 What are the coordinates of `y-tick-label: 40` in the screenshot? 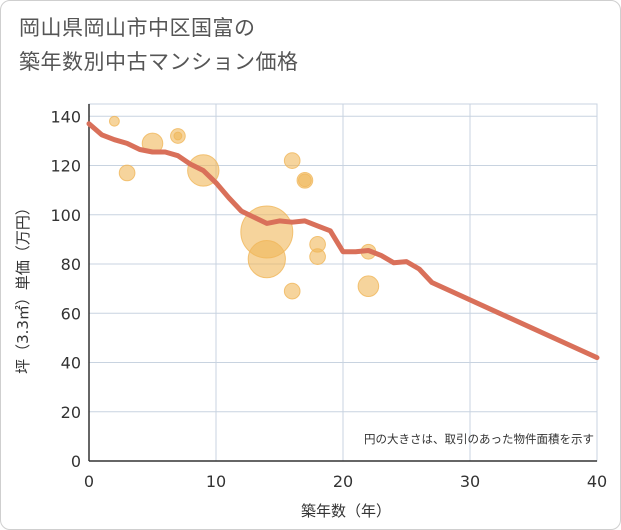 It's located at (71, 363).